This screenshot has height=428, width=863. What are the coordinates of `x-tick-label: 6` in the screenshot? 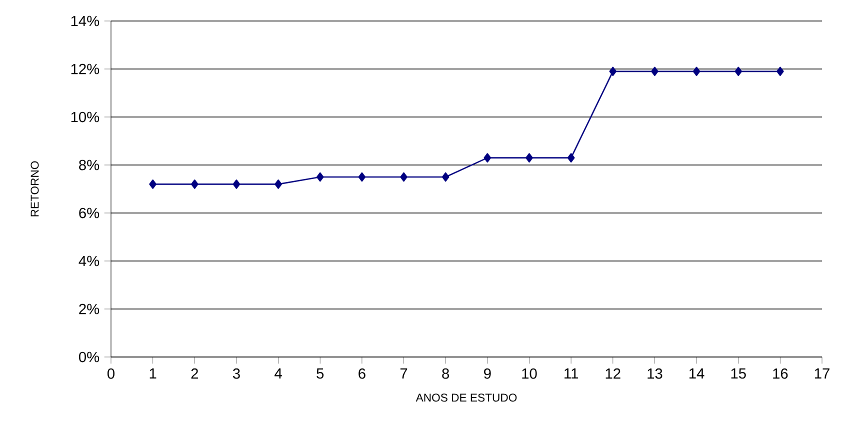 It's located at (362, 373).